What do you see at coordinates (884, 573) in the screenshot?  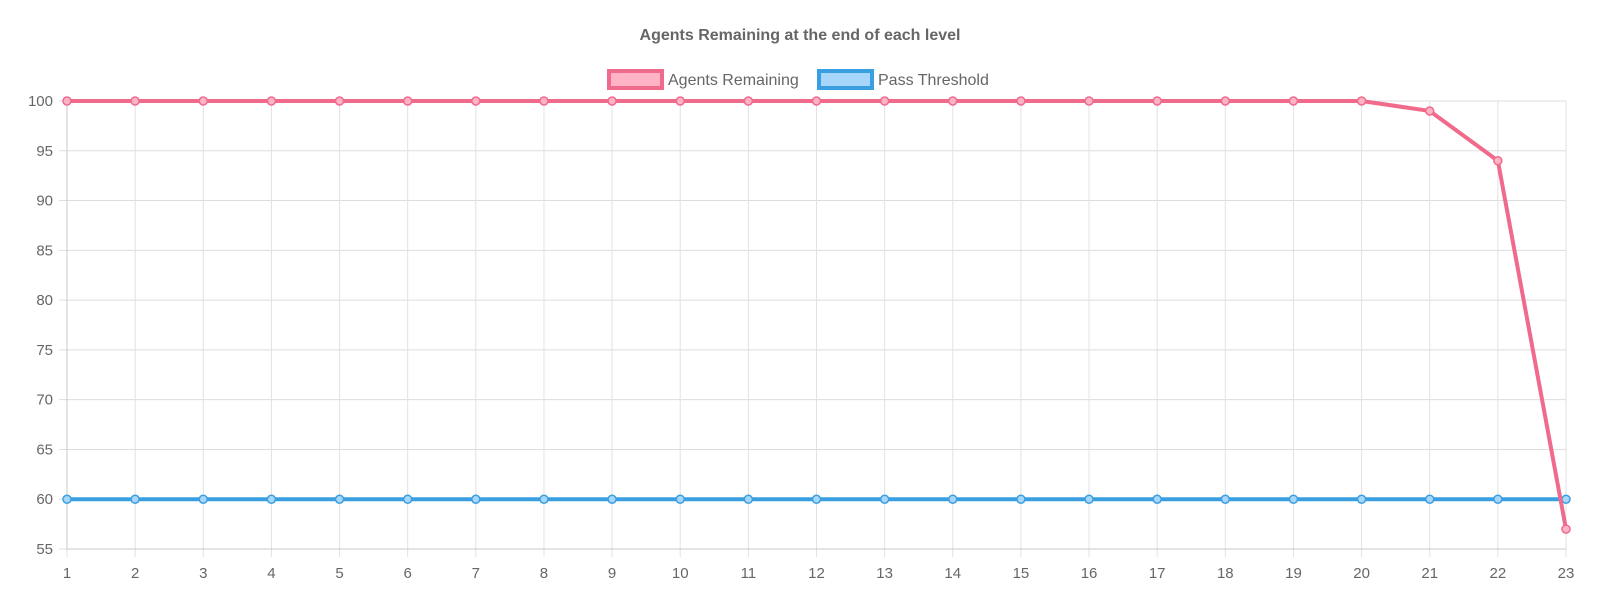 I see `x-tick-label: 13` at bounding box center [884, 573].